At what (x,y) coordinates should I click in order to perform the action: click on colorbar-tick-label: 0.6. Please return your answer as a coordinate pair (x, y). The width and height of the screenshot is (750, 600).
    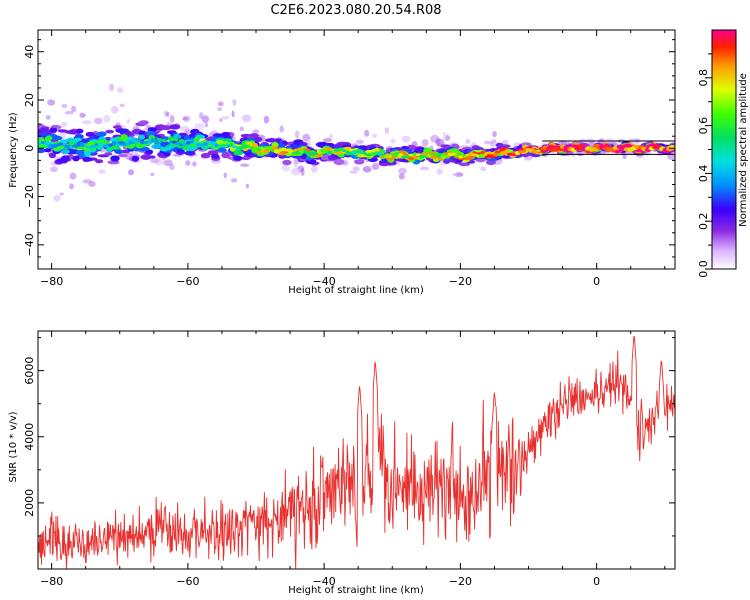
    Looking at the image, I should click on (703, 126).